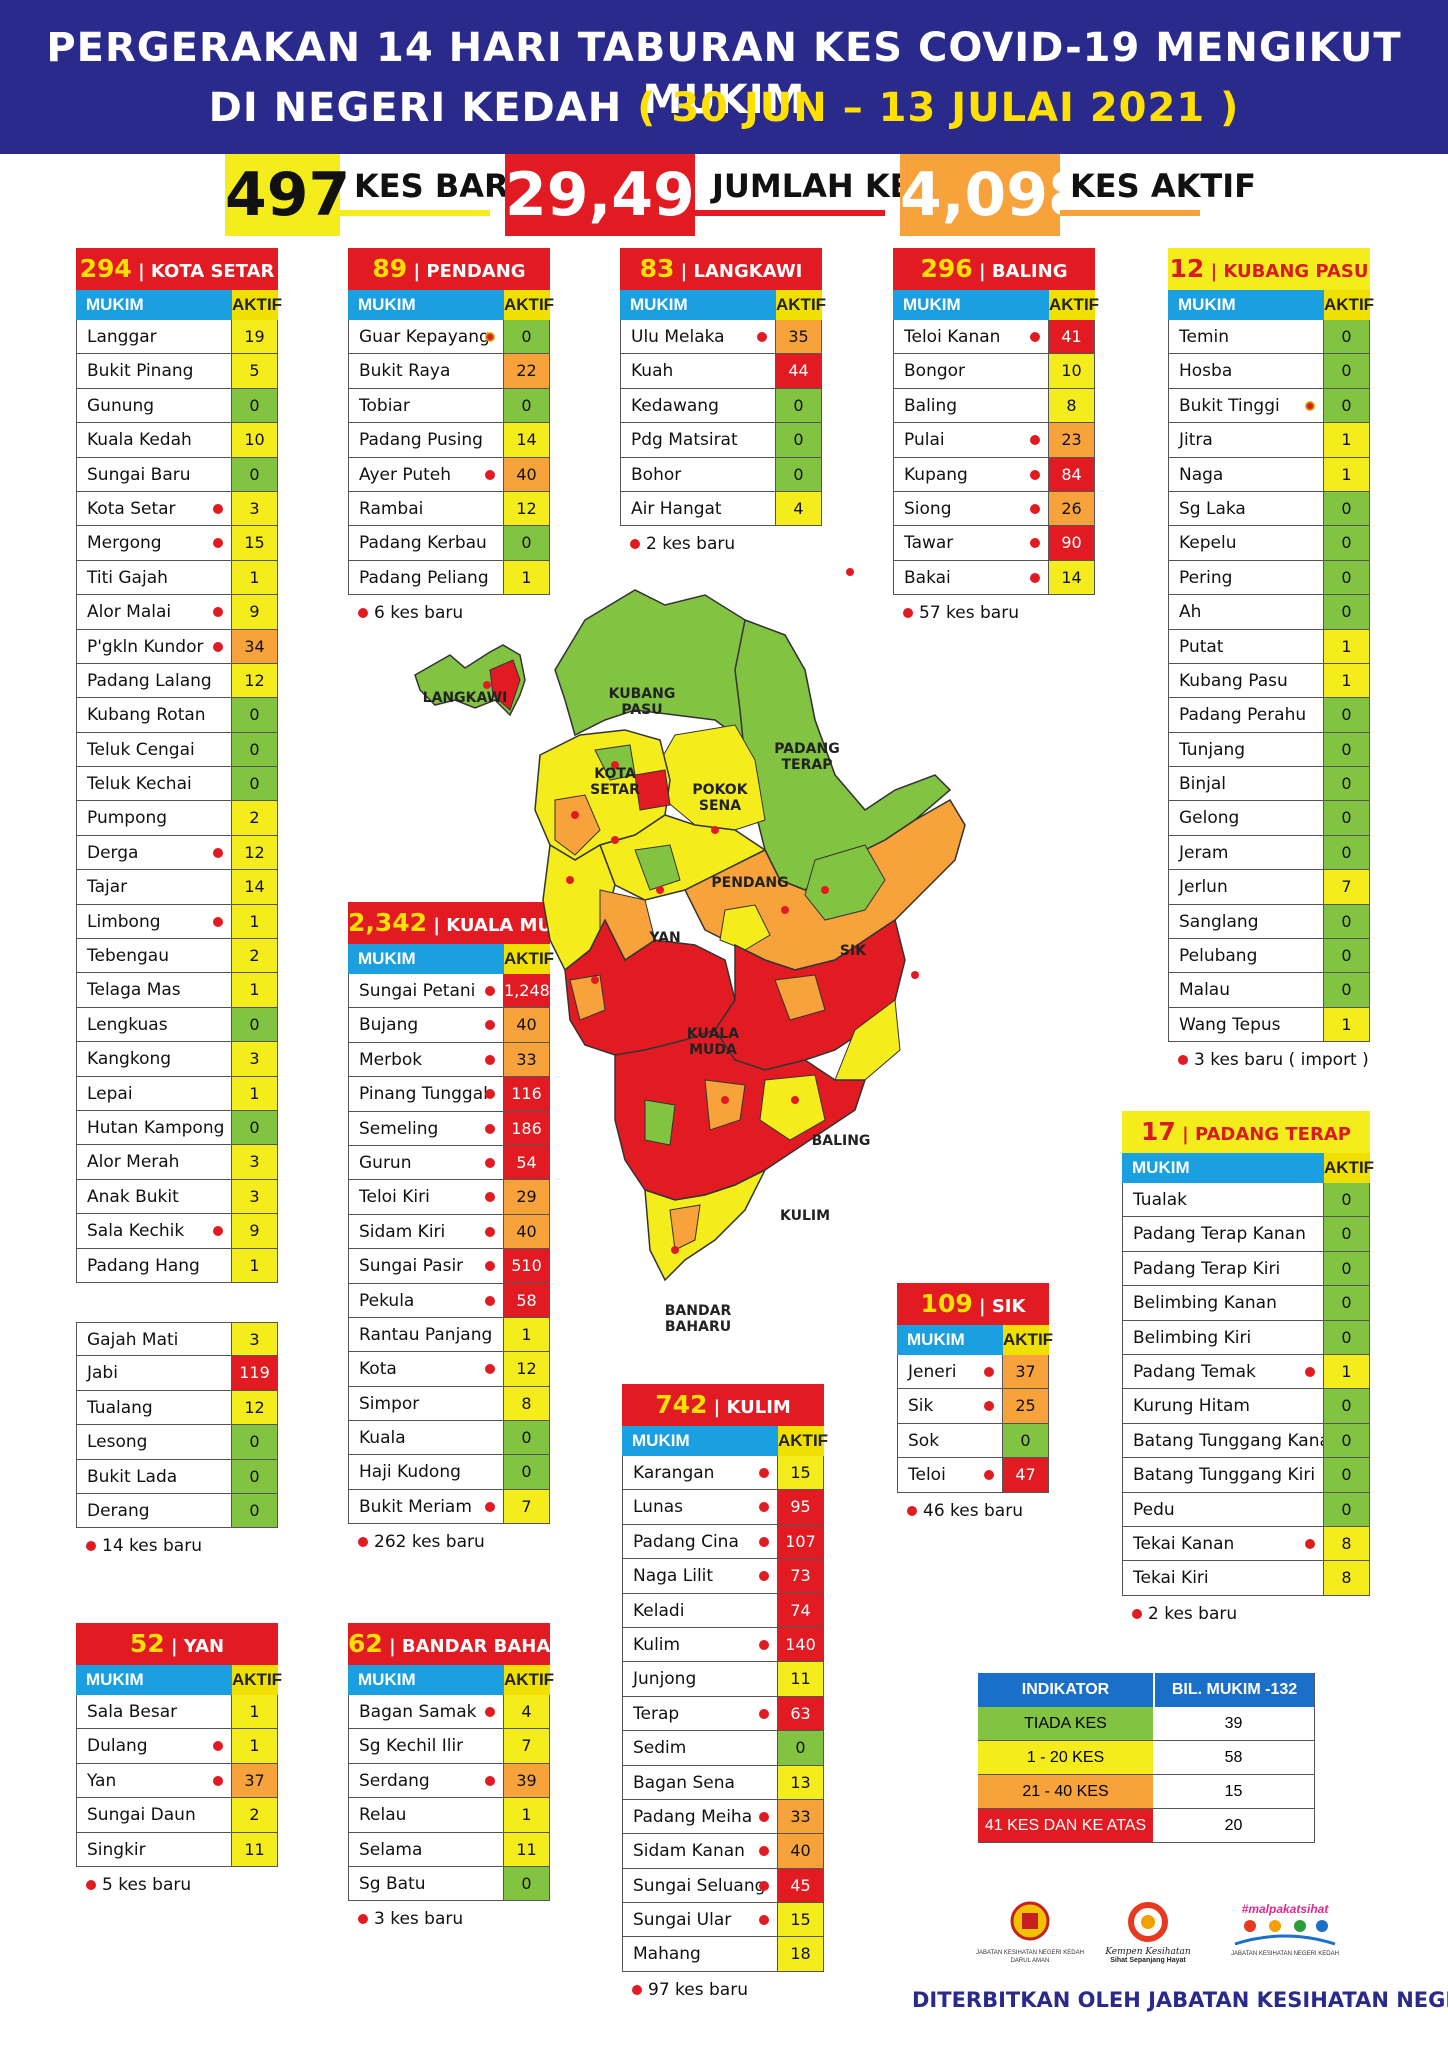 The image size is (1448, 2048). I want to click on aktif-value: 14, so click(1072, 577).